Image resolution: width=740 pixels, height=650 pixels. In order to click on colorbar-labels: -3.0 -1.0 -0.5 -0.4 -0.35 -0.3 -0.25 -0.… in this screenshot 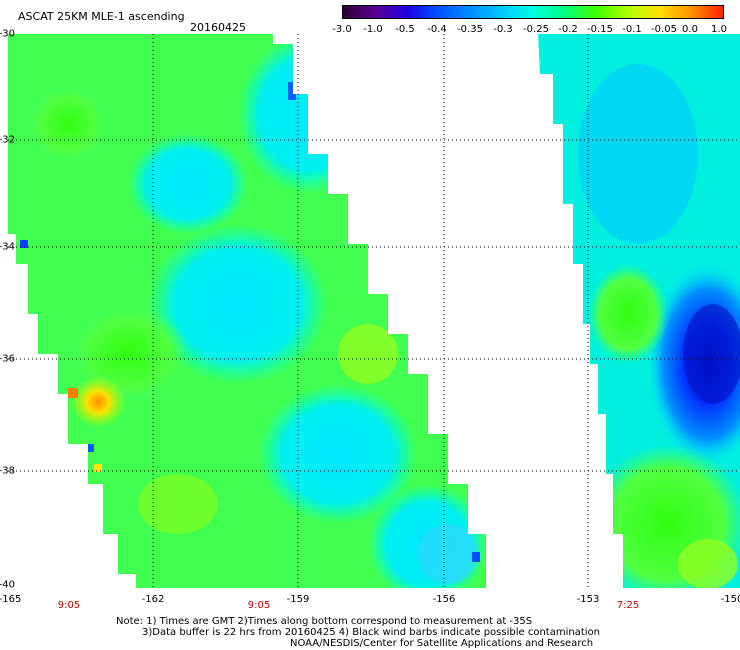, I will do `click(370, 31)`.